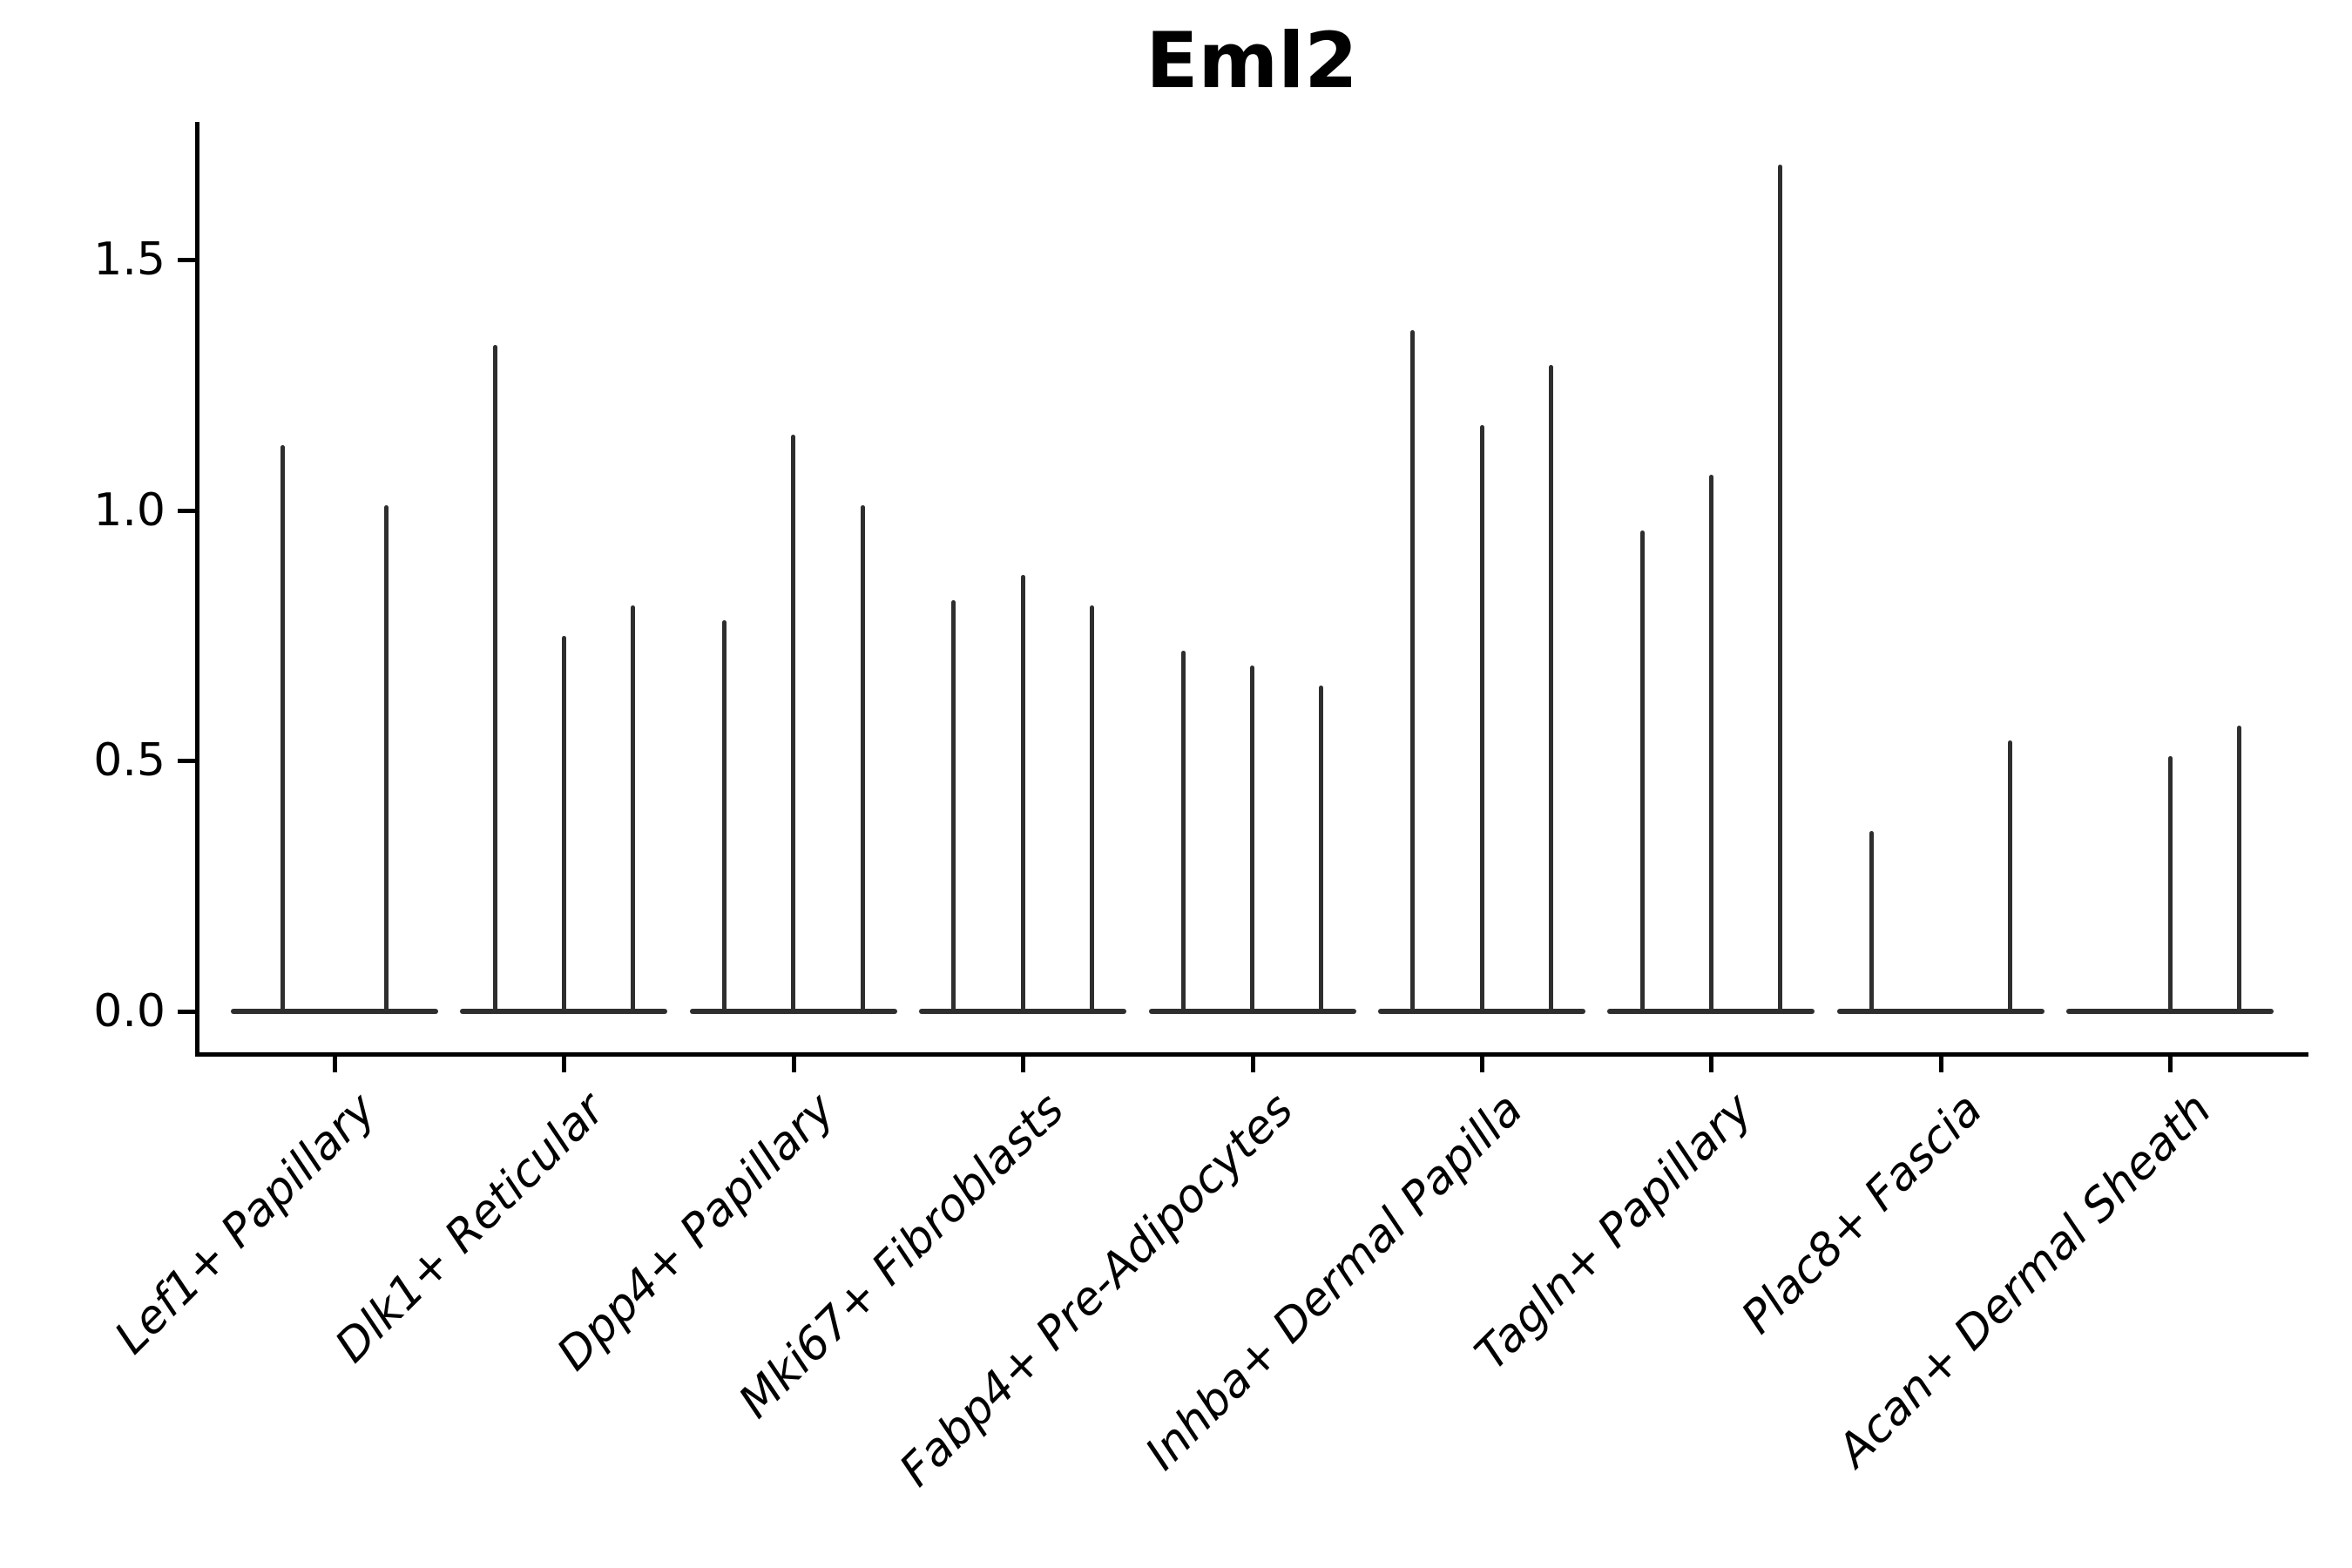 The image size is (2352, 1568). I want to click on x-tick-label: Fabp4+ Pre-Adipocytes, so click(1097, 1290).